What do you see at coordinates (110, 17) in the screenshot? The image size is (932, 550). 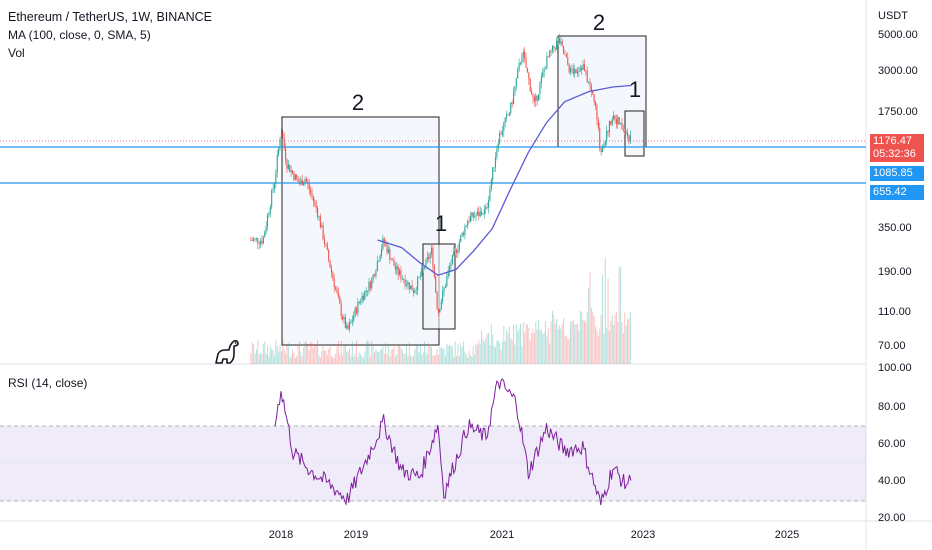 I see `symbol-legend: Ethereum / TetherUS, 1W, BINANCE` at bounding box center [110, 17].